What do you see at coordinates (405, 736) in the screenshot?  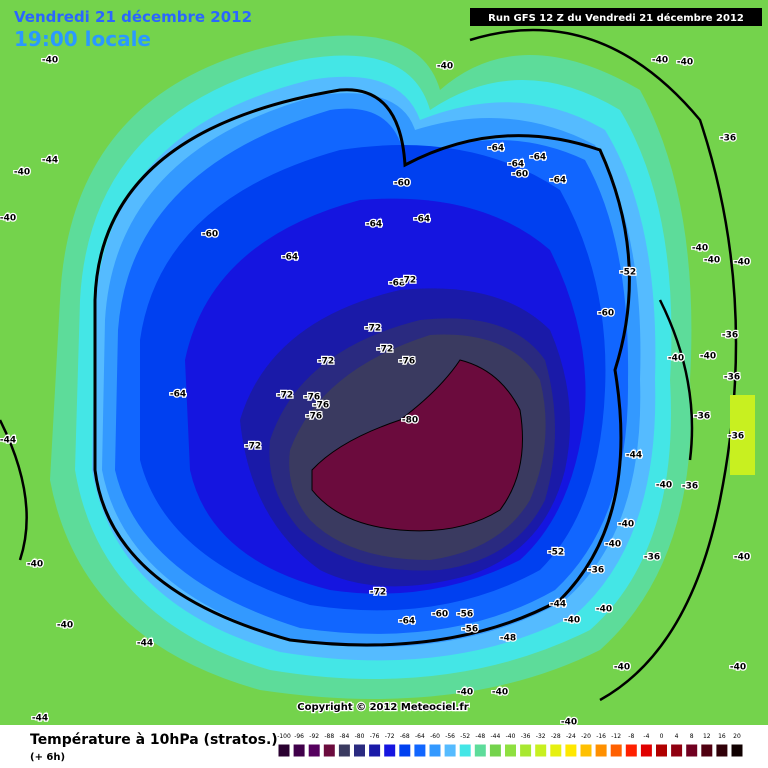 I see `scale-tick-label: -68` at bounding box center [405, 736].